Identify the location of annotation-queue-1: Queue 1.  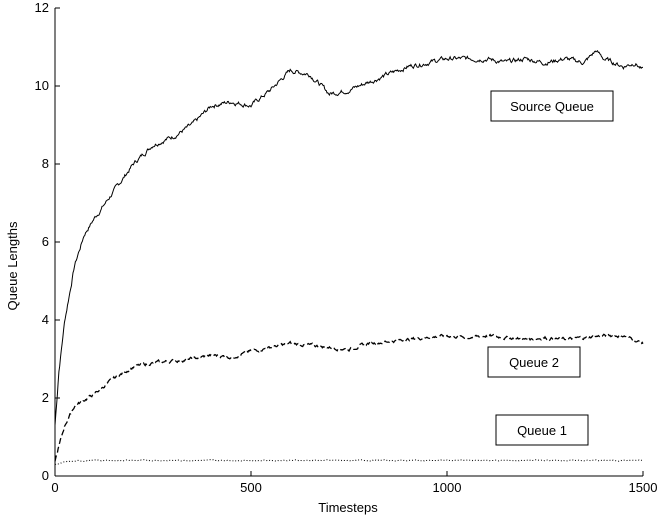
(542, 430).